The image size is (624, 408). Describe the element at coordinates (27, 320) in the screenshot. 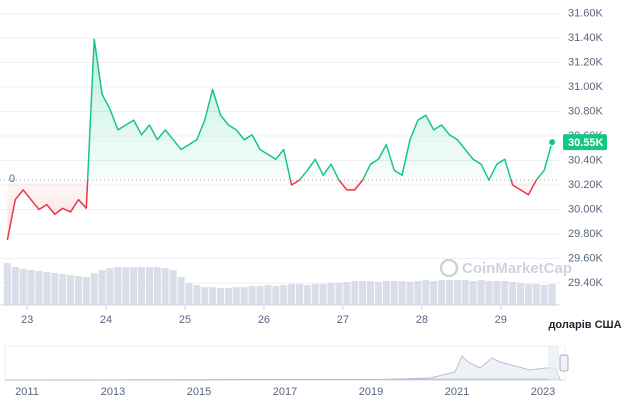

I see `x-tick-label: 23` at that location.